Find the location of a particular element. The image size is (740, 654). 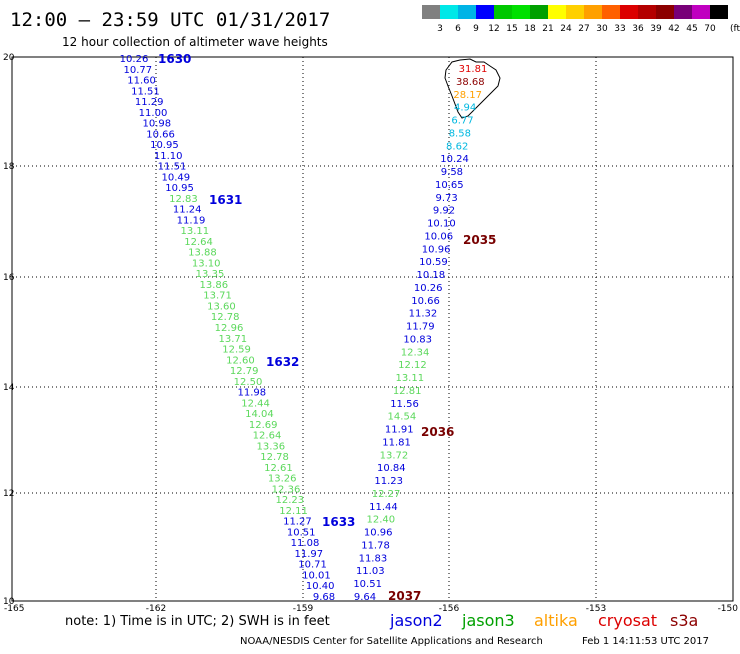

wave-height-value: 9.73 is located at coordinates (447, 198).